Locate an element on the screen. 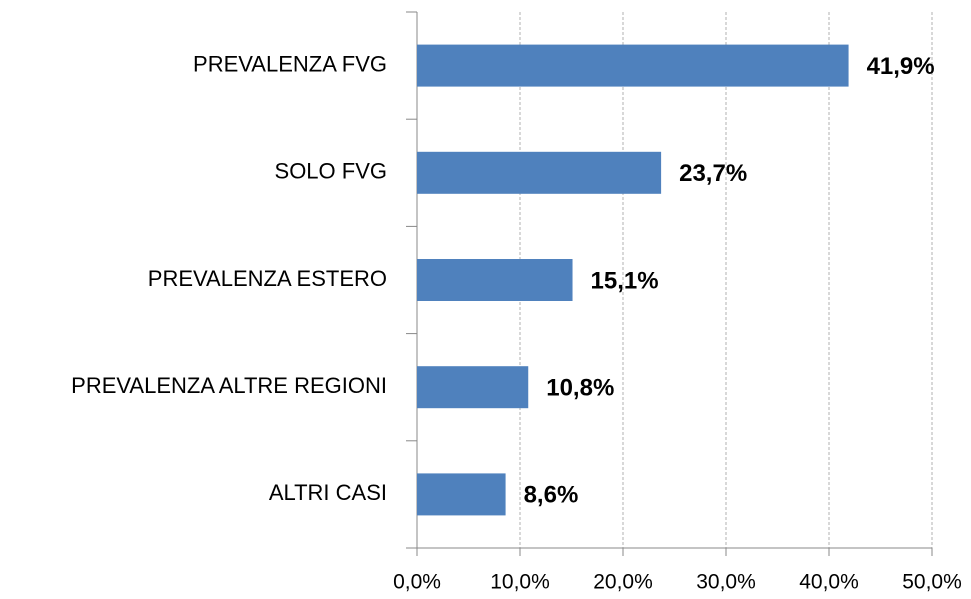 The width and height of the screenshot is (971, 599). x-tick-label: 10,0% is located at coordinates (520, 582).